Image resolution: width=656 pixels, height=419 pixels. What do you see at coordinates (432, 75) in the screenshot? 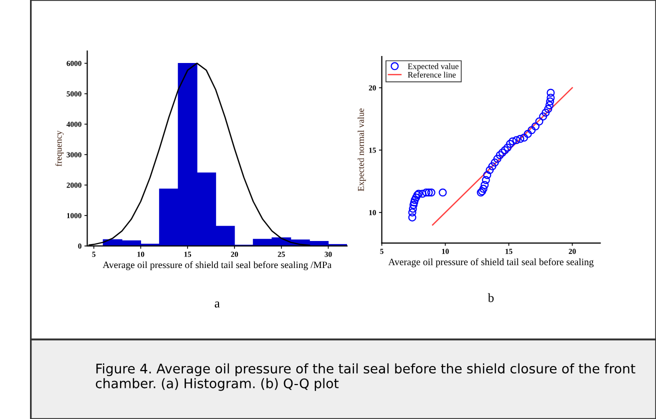
I see `legend-label: Reference line` at bounding box center [432, 75].